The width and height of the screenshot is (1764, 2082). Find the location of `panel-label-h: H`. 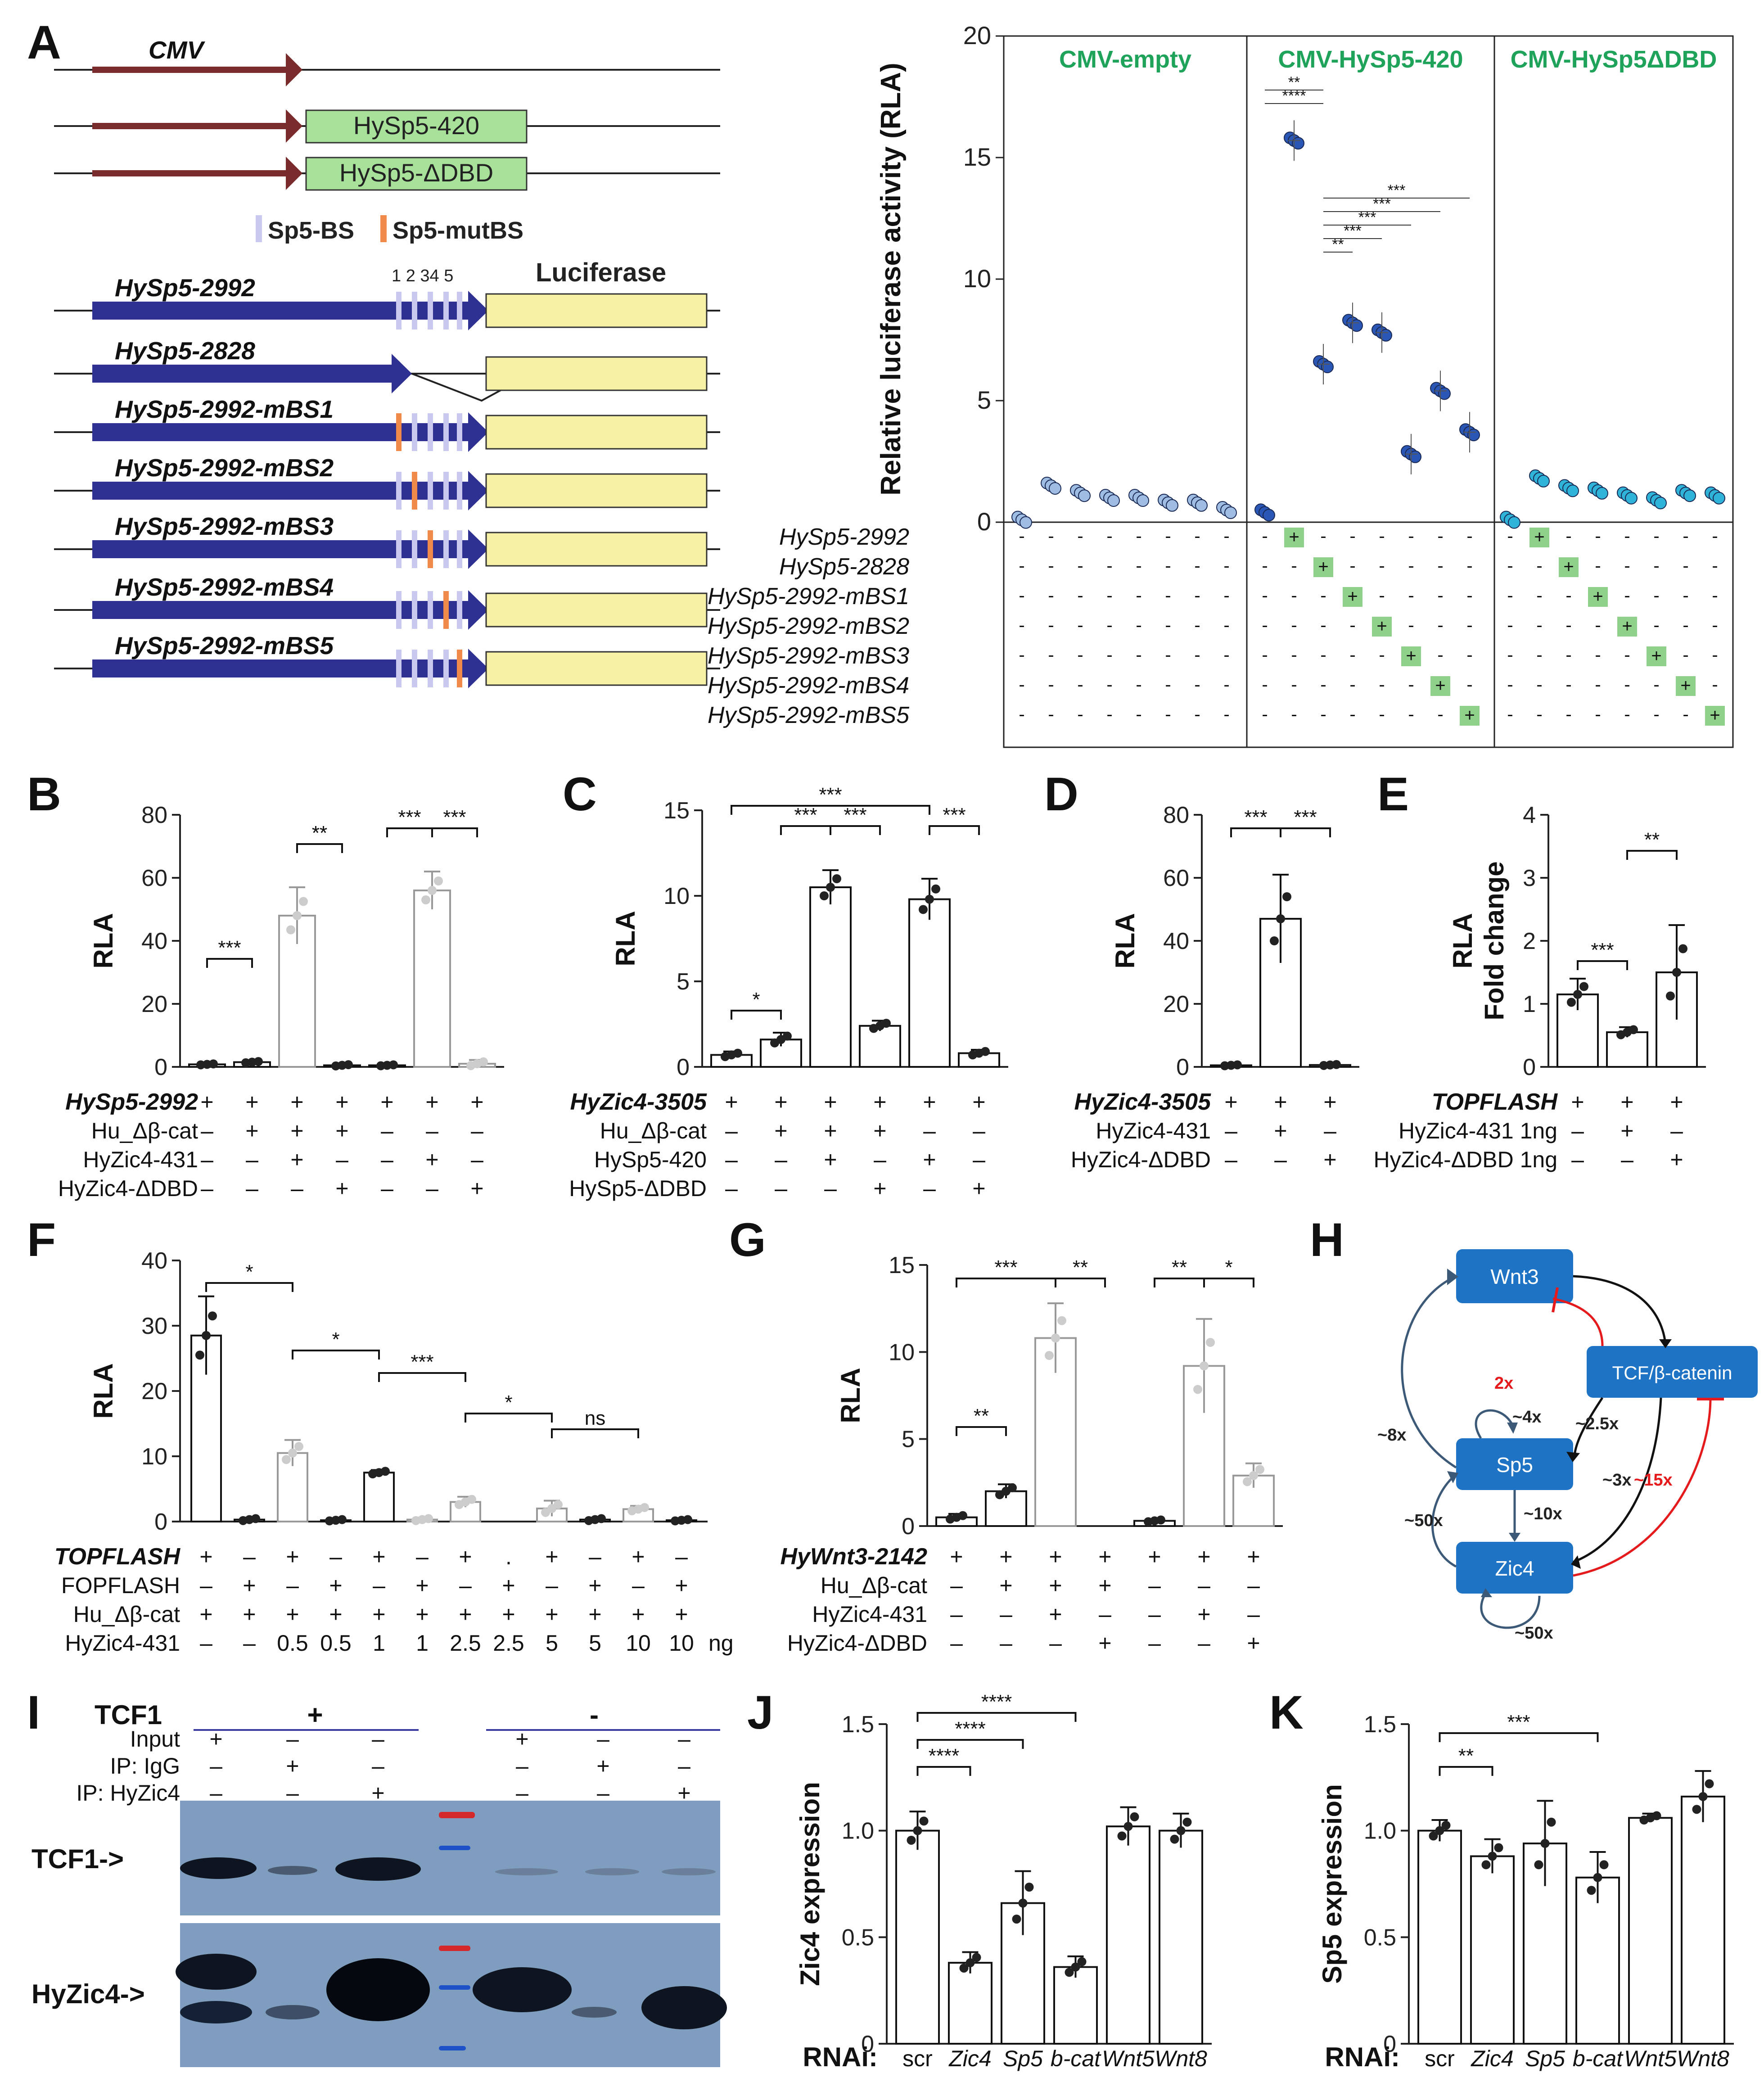

panel-label-h: H is located at coordinates (1327, 1240).